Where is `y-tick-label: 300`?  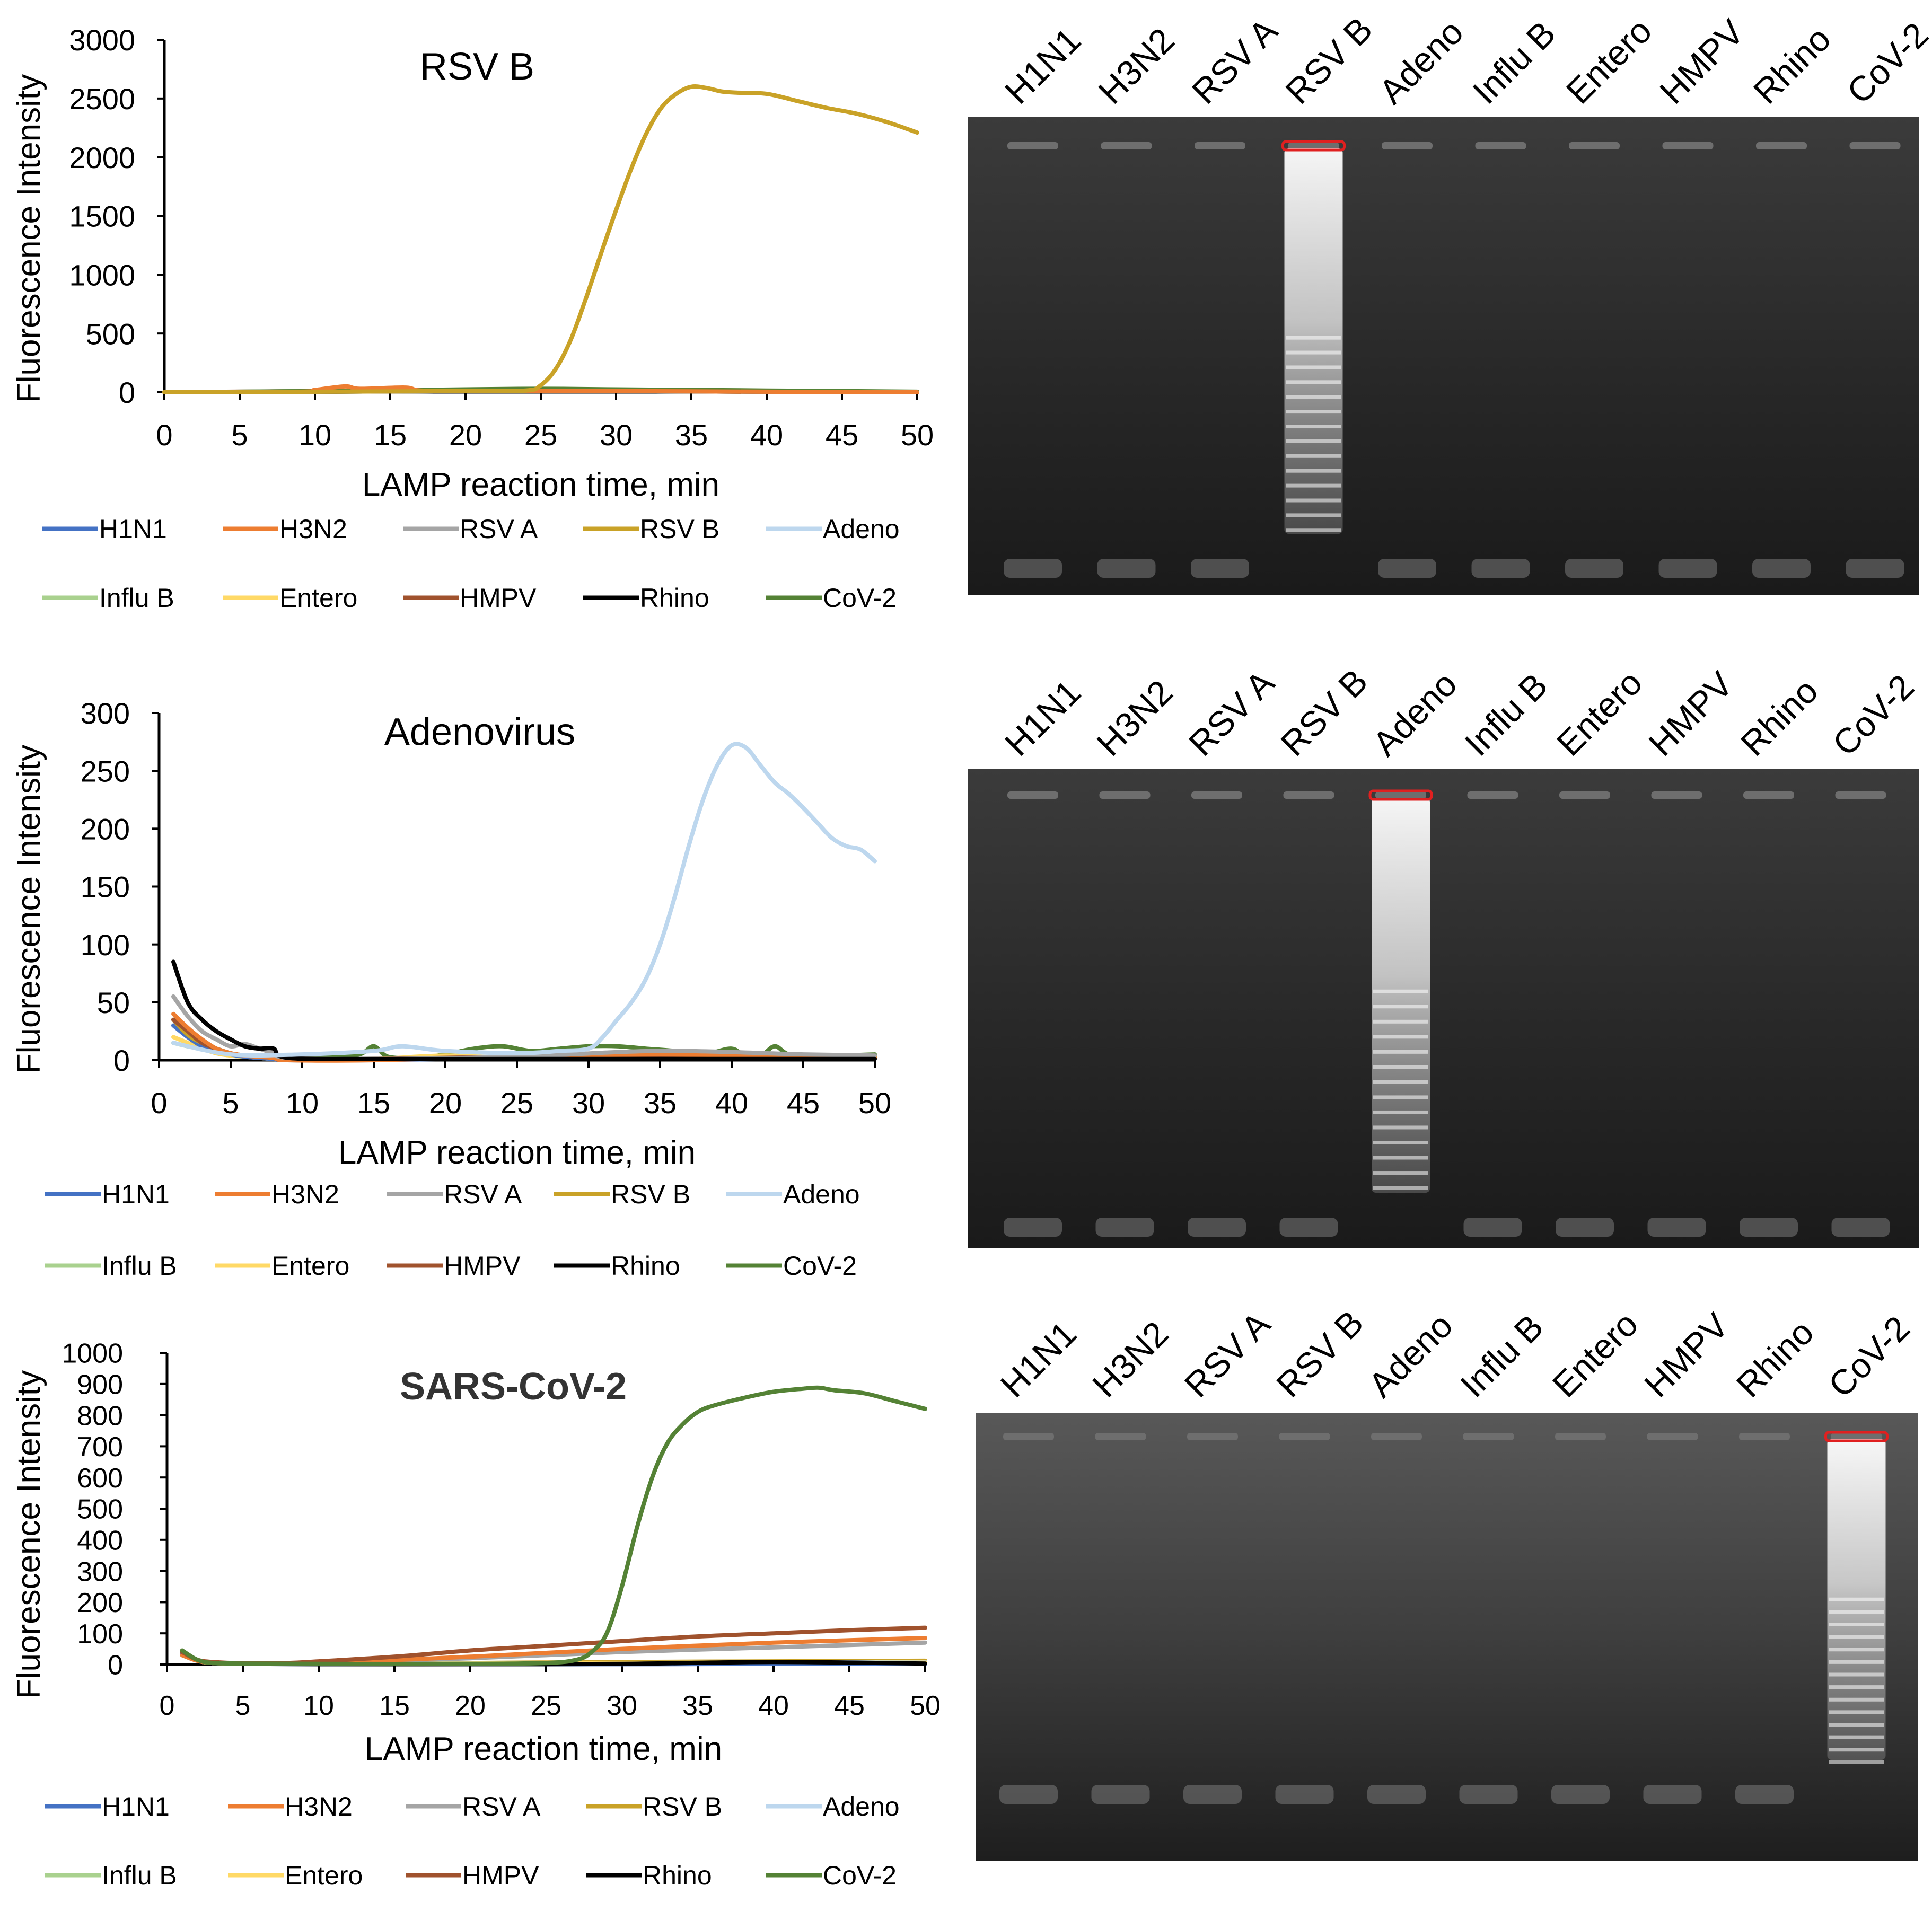 y-tick-label: 300 is located at coordinates (100, 1572).